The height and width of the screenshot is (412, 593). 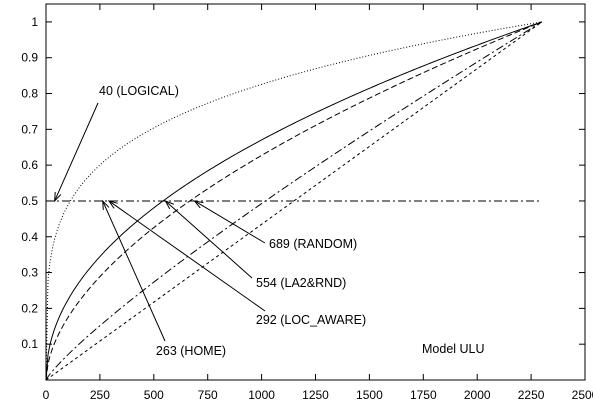 I want to click on y-tick-label: 0.4, so click(x=29, y=237).